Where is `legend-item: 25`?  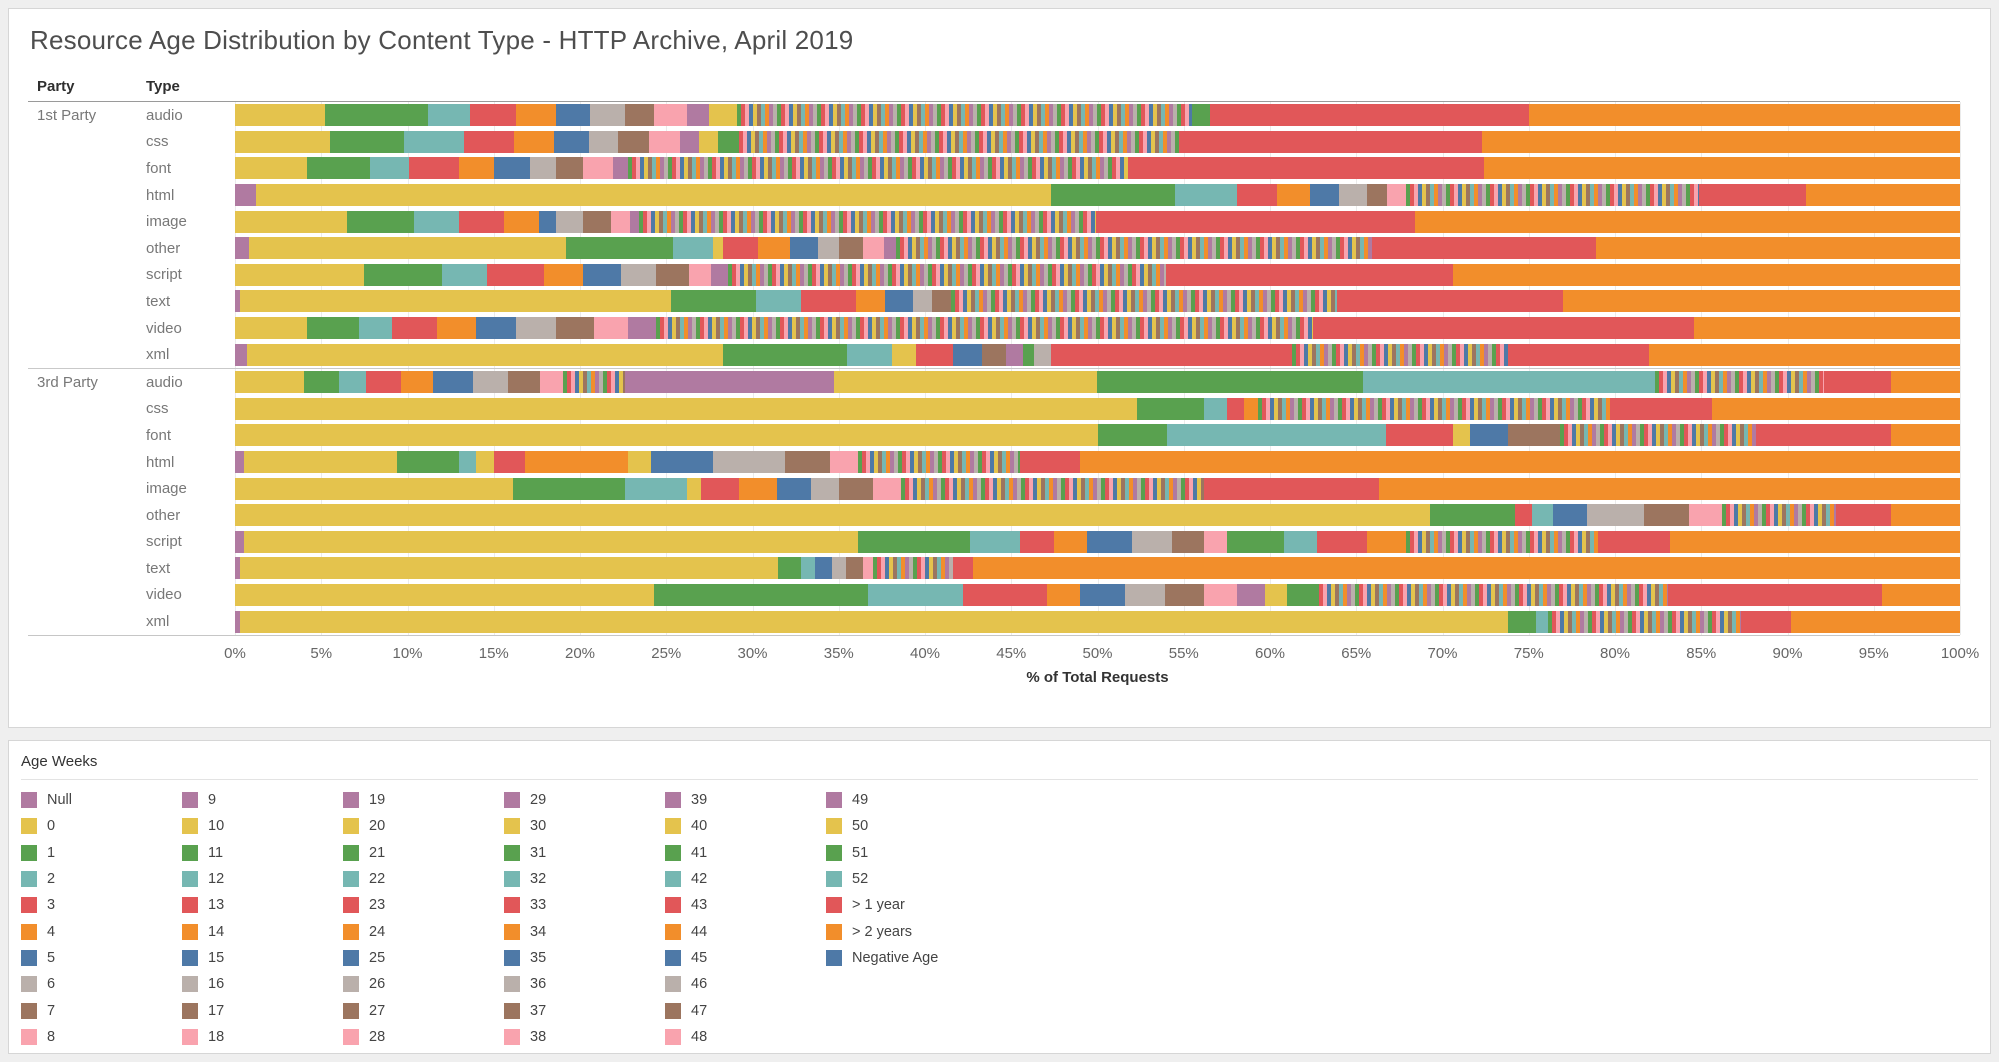
legend-item: 25 is located at coordinates (423, 958).